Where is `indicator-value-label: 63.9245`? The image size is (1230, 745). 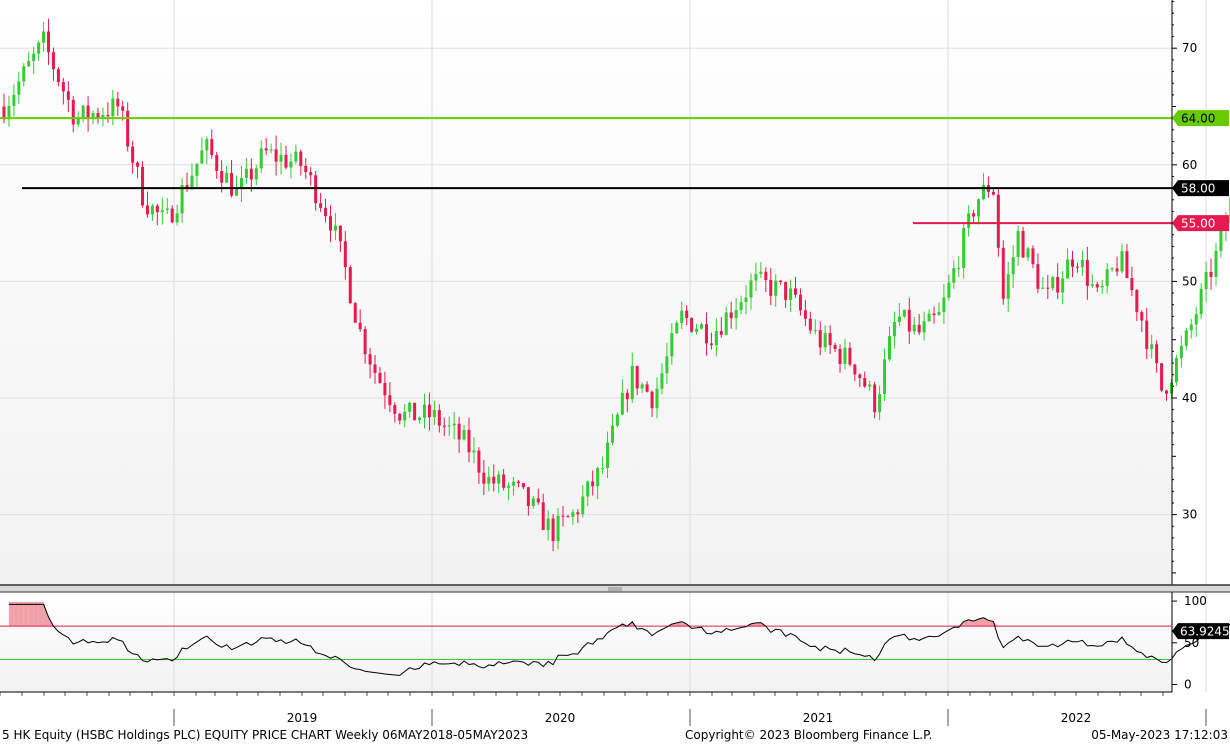
indicator-value-label: 63.9245 is located at coordinates (1205, 632).